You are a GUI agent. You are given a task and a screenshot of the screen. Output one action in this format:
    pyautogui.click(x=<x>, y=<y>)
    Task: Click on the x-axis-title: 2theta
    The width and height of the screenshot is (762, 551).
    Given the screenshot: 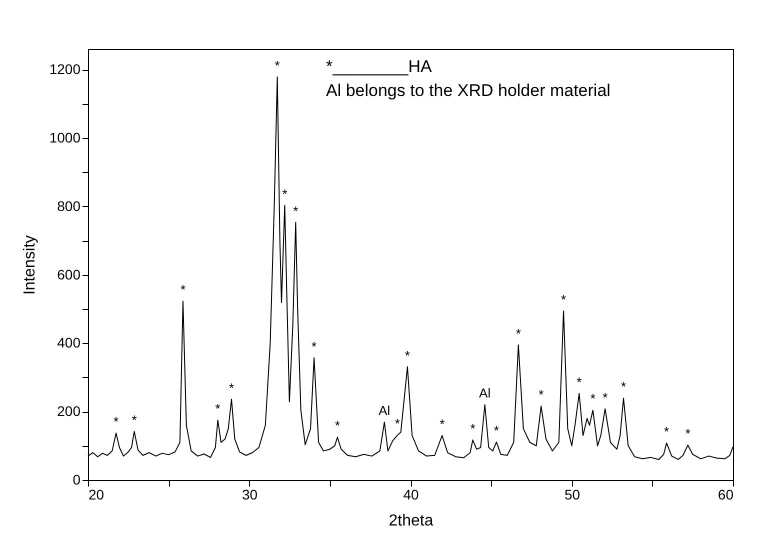 What is the action you would take?
    pyautogui.click(x=411, y=521)
    